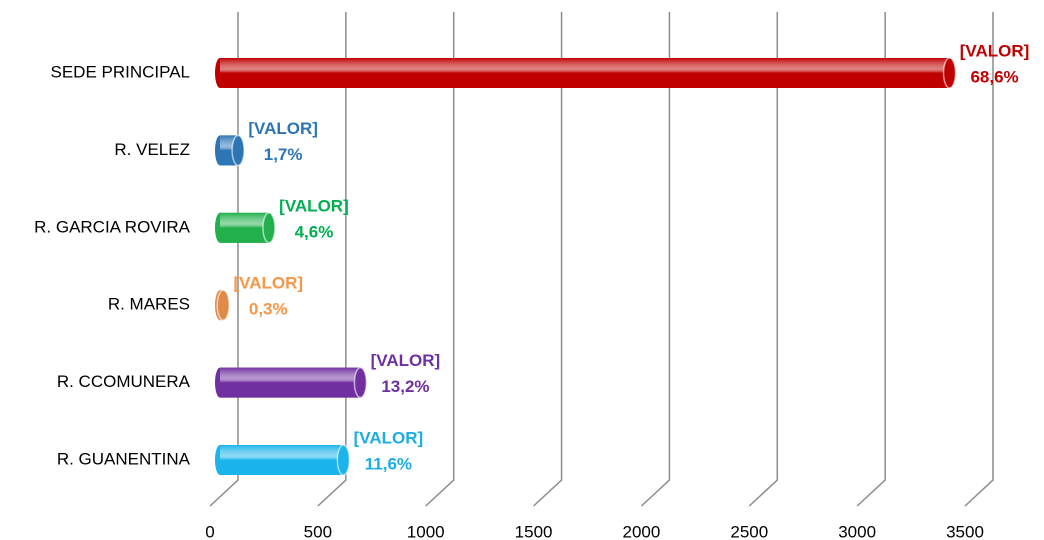 This screenshot has width=1044, height=540. Describe the element at coordinates (149, 304) in the screenshot. I see `y-tick-label: R. MARES` at that location.